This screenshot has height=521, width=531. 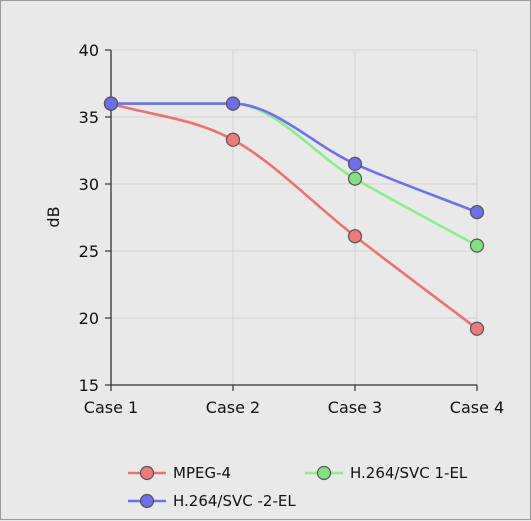 I want to click on legend-label: H.264/SVC -2-EL, so click(x=234, y=501).